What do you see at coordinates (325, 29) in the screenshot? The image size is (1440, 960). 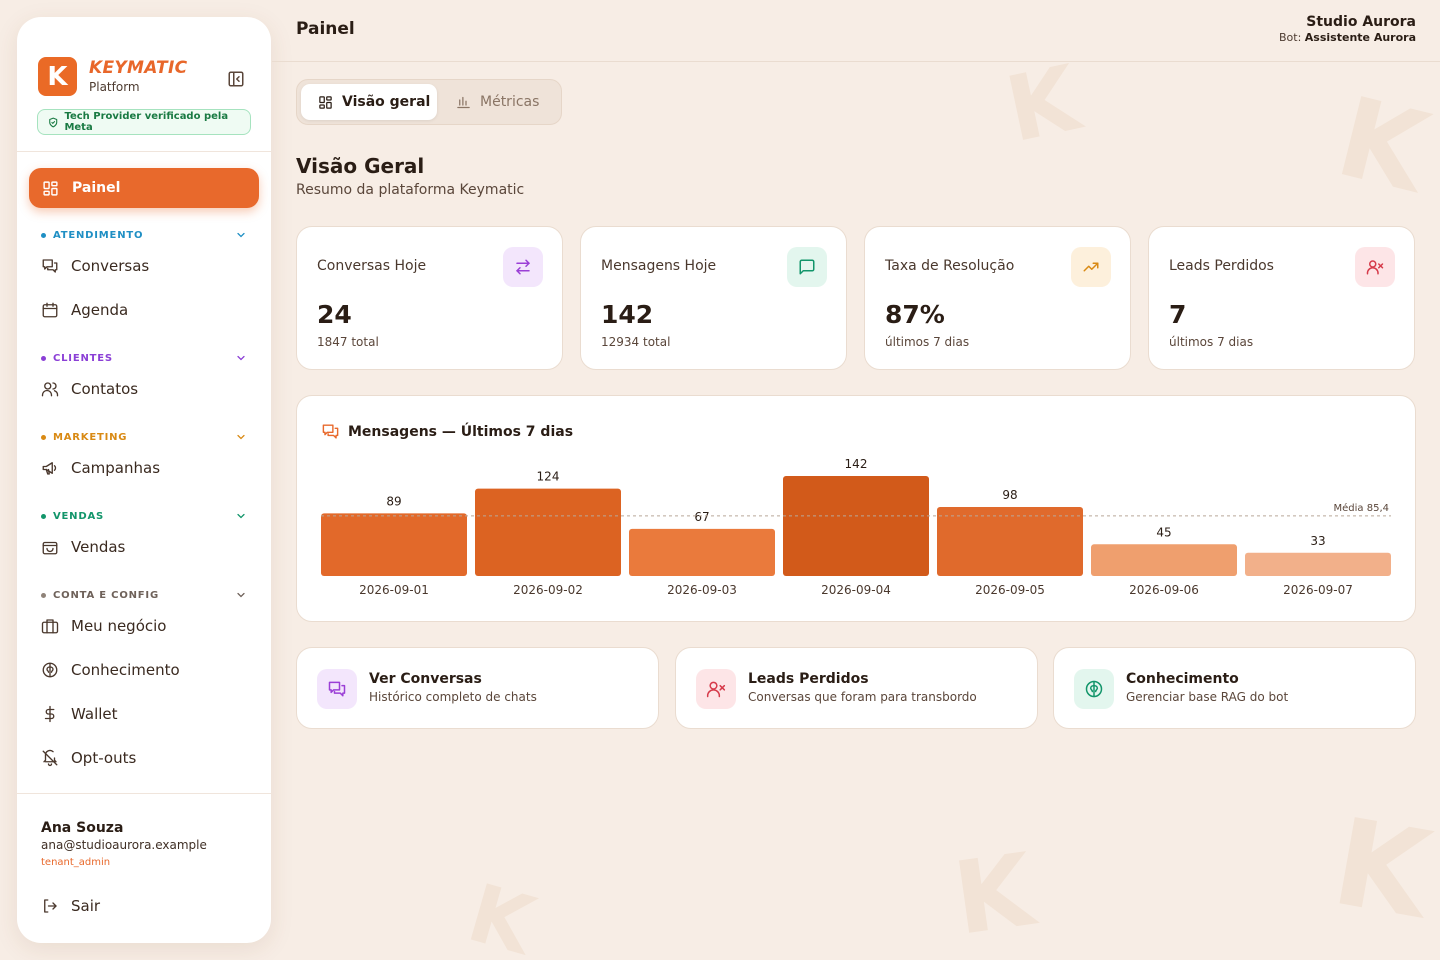 I see `page-header-title: Painel` at bounding box center [325, 29].